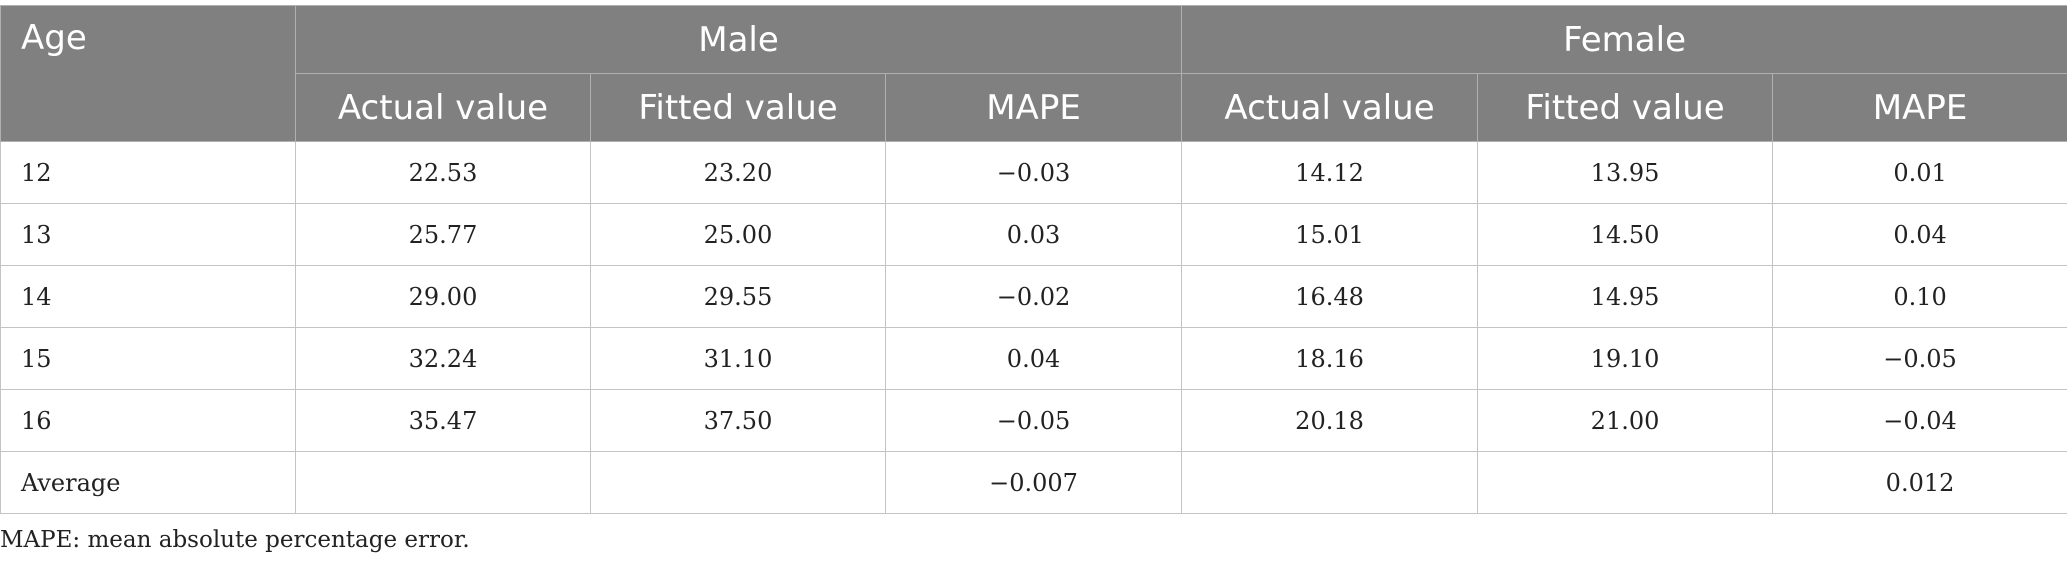 The height and width of the screenshot is (565, 2067). I want to click on male-actual-cell: 29.00, so click(443, 296).